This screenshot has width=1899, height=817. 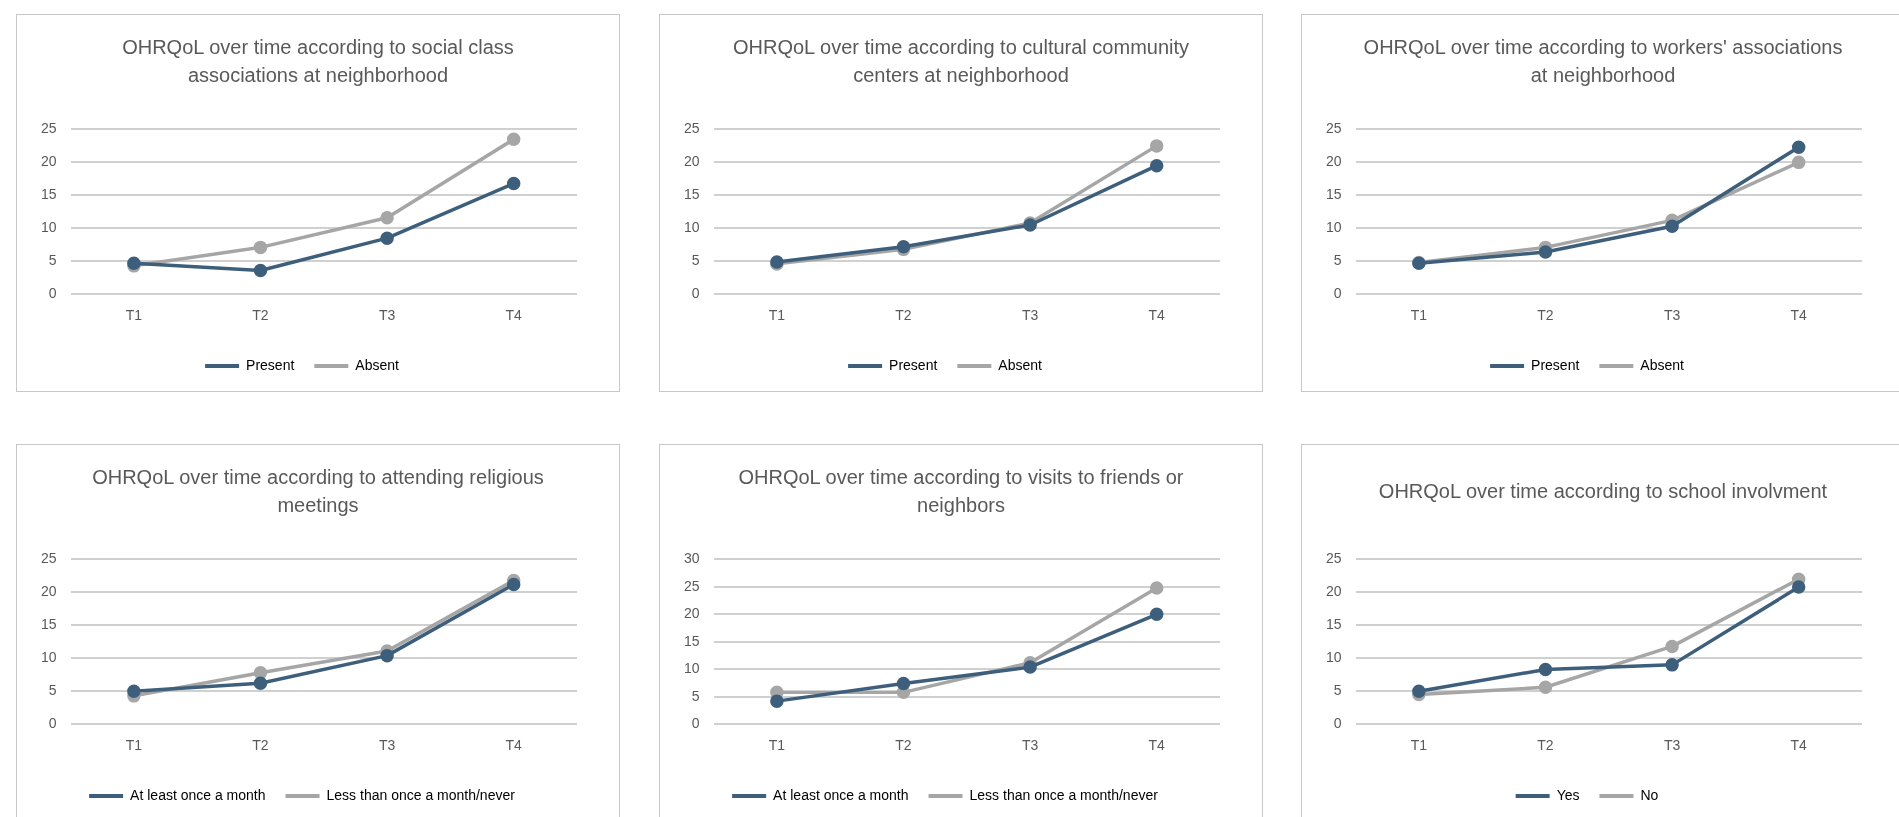 What do you see at coordinates (318, 491) in the screenshot?
I see `chart-title: OHRQoL over time according to attending religious meetings` at bounding box center [318, 491].